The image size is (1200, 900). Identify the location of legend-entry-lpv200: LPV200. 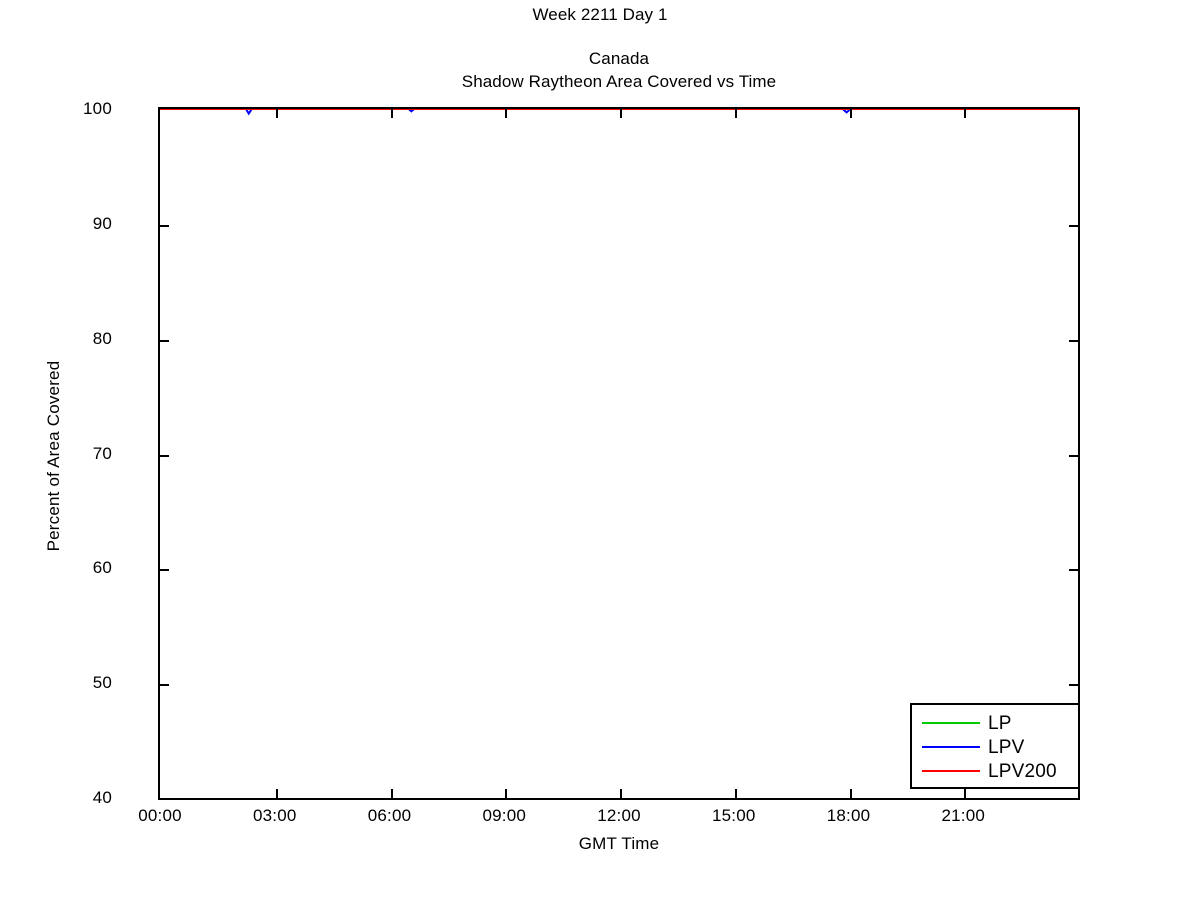
(995, 771).